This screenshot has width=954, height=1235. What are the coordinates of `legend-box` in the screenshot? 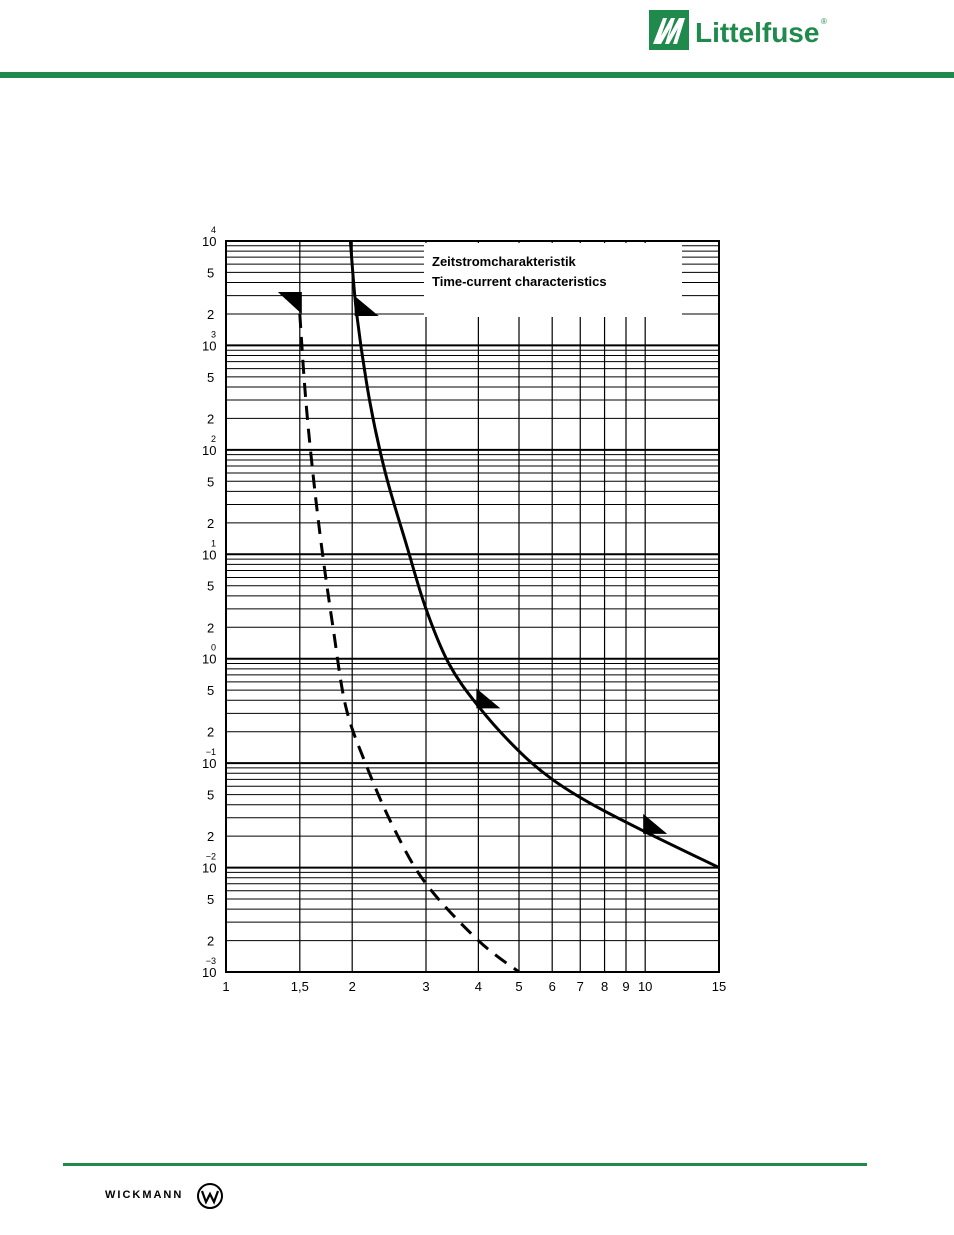 It's located at (553, 280).